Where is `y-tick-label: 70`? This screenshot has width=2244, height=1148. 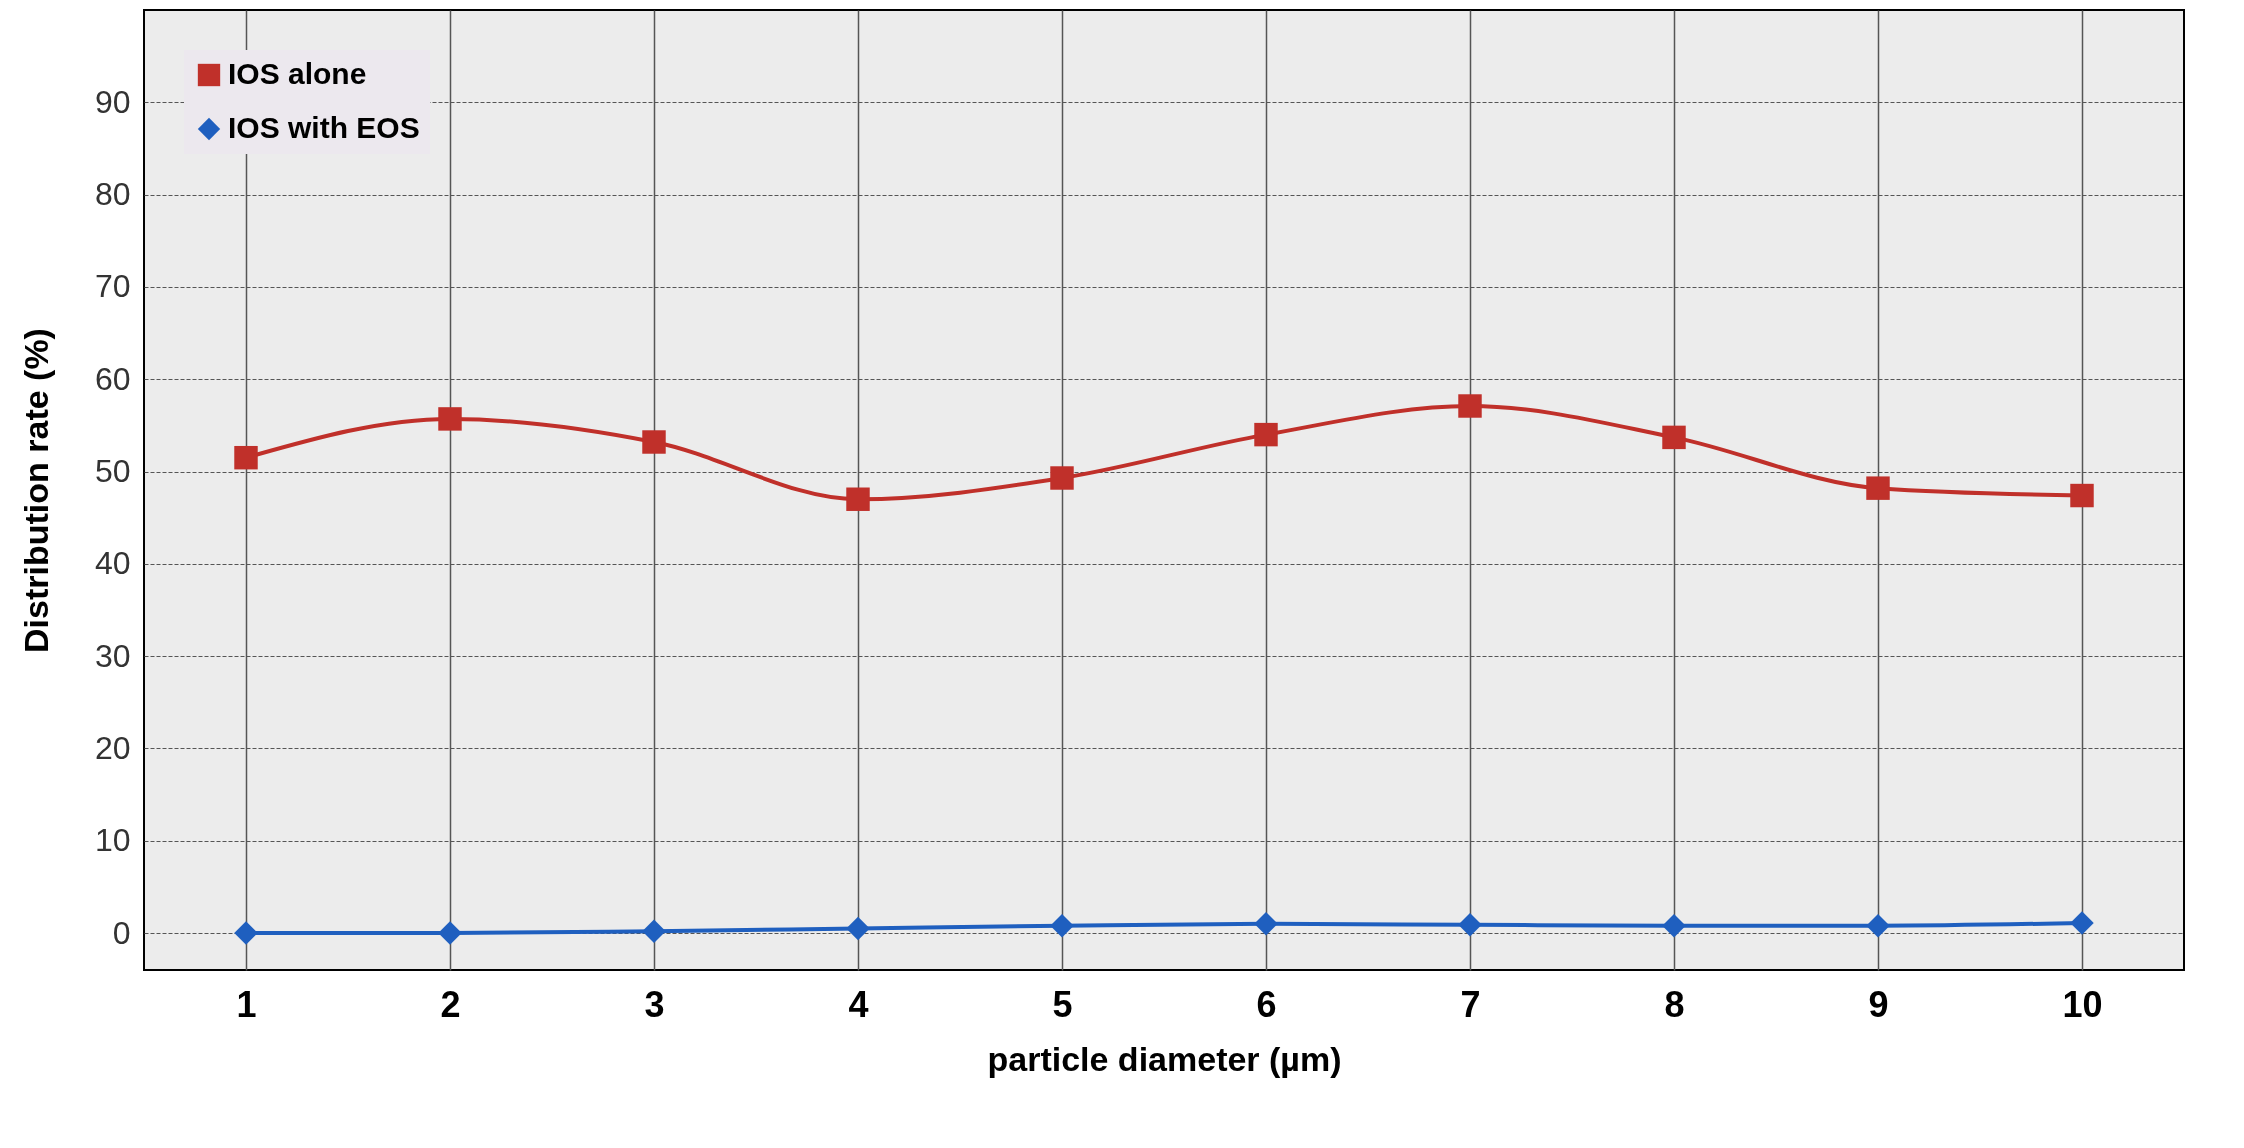 y-tick-label: 70 is located at coordinates (112, 286).